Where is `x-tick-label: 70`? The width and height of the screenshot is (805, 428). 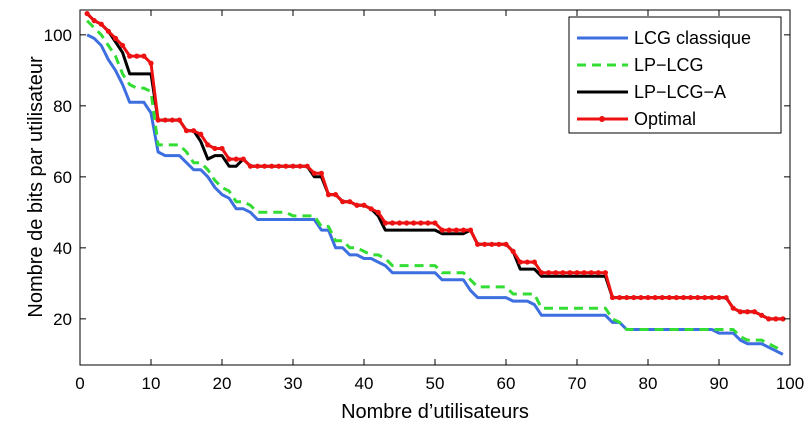 x-tick-label: 70 is located at coordinates (577, 383).